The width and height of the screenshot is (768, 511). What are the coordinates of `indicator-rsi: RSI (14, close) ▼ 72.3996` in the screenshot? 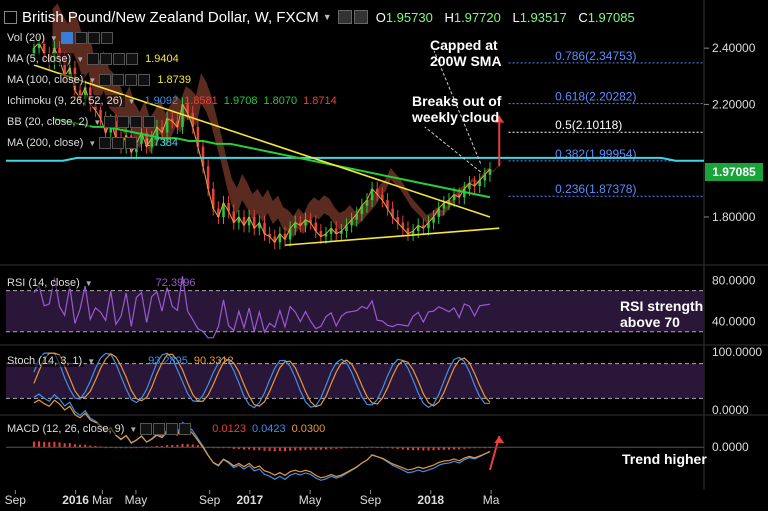 It's located at (100, 283).